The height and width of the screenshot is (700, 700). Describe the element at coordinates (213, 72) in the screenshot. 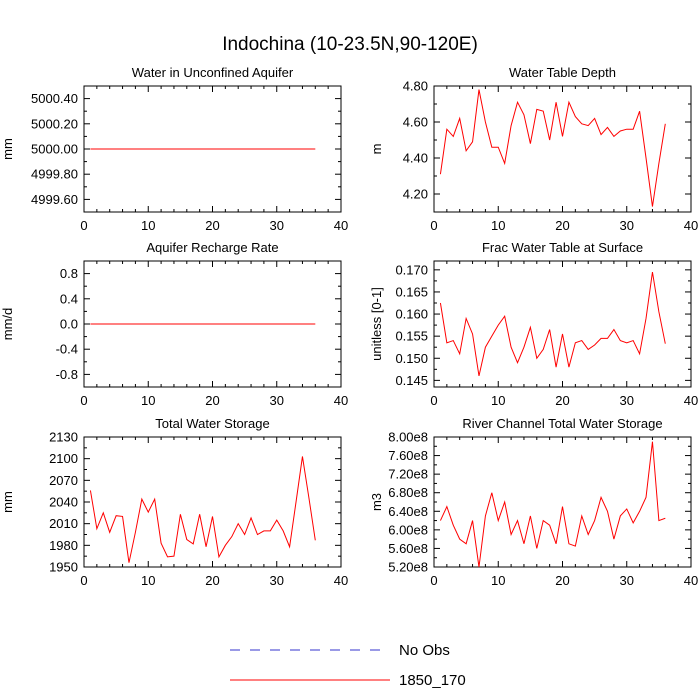

I see `panel-title: Water in Unconfined Aquifer` at that location.